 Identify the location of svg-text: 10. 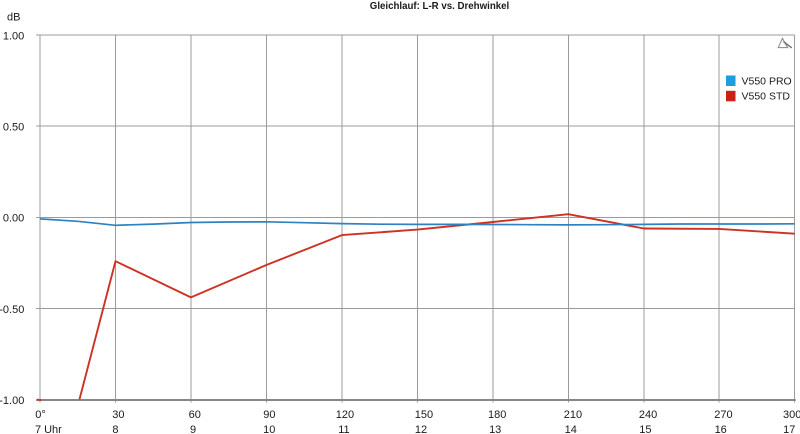
(269, 429).